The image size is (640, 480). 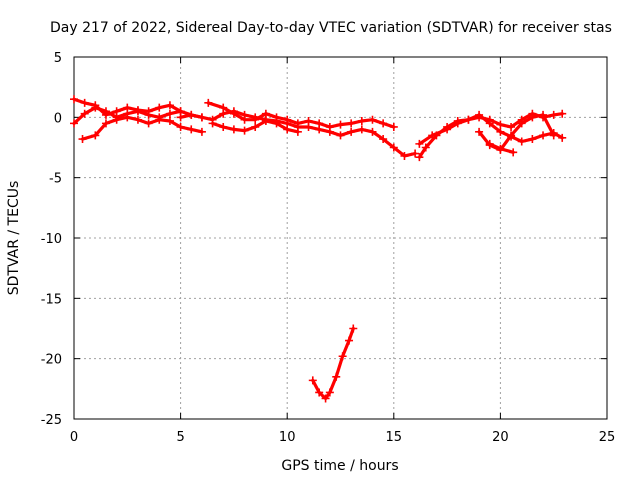 I want to click on x-tick-label: 15, so click(x=394, y=437).